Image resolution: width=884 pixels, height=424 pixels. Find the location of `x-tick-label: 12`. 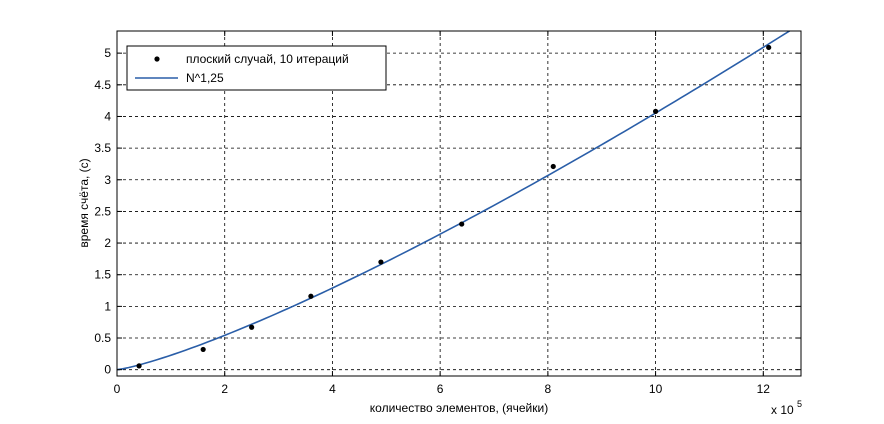

x-tick-label: 12 is located at coordinates (764, 389).